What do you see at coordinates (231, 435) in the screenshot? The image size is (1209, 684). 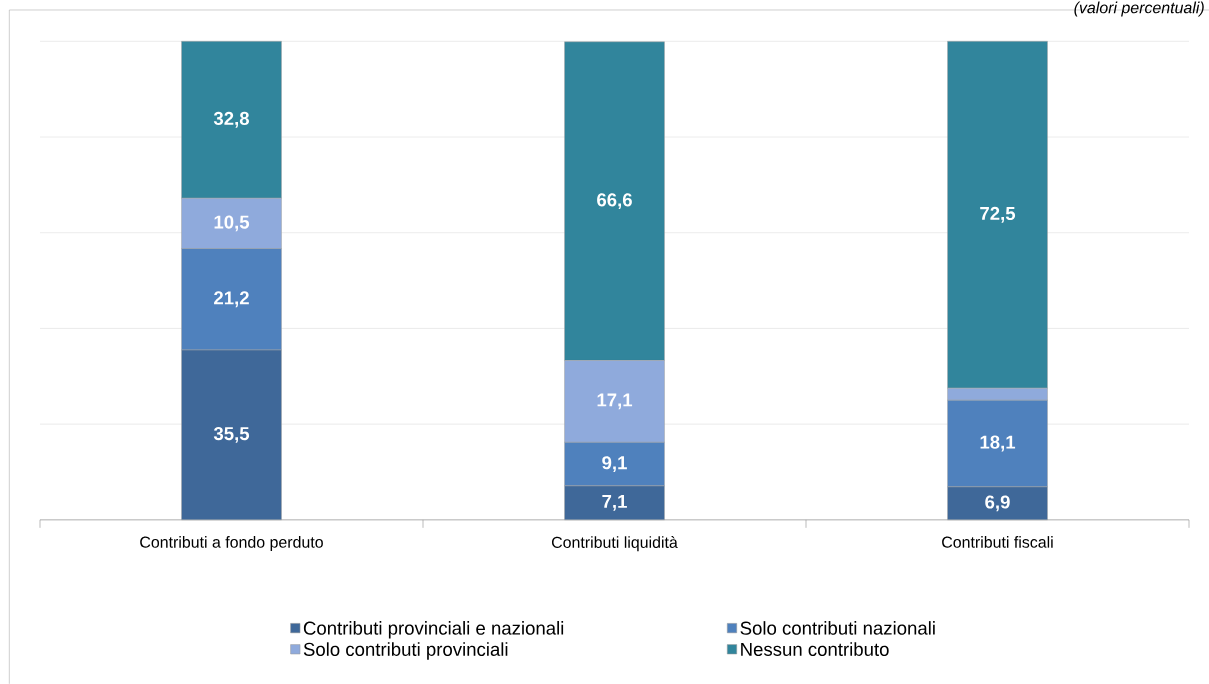 I see `data-label: 35,5` at bounding box center [231, 435].